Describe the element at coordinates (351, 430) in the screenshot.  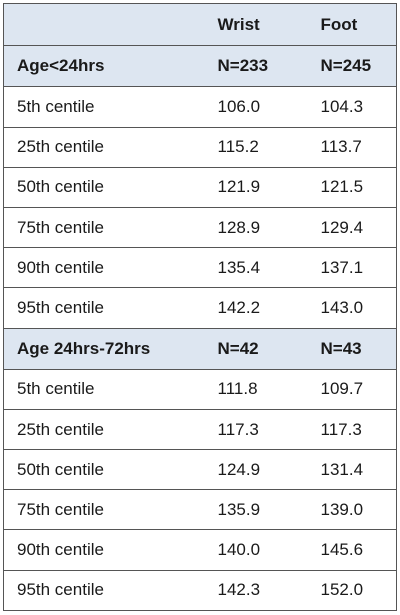
I see `foot-value: 117.3` at that location.